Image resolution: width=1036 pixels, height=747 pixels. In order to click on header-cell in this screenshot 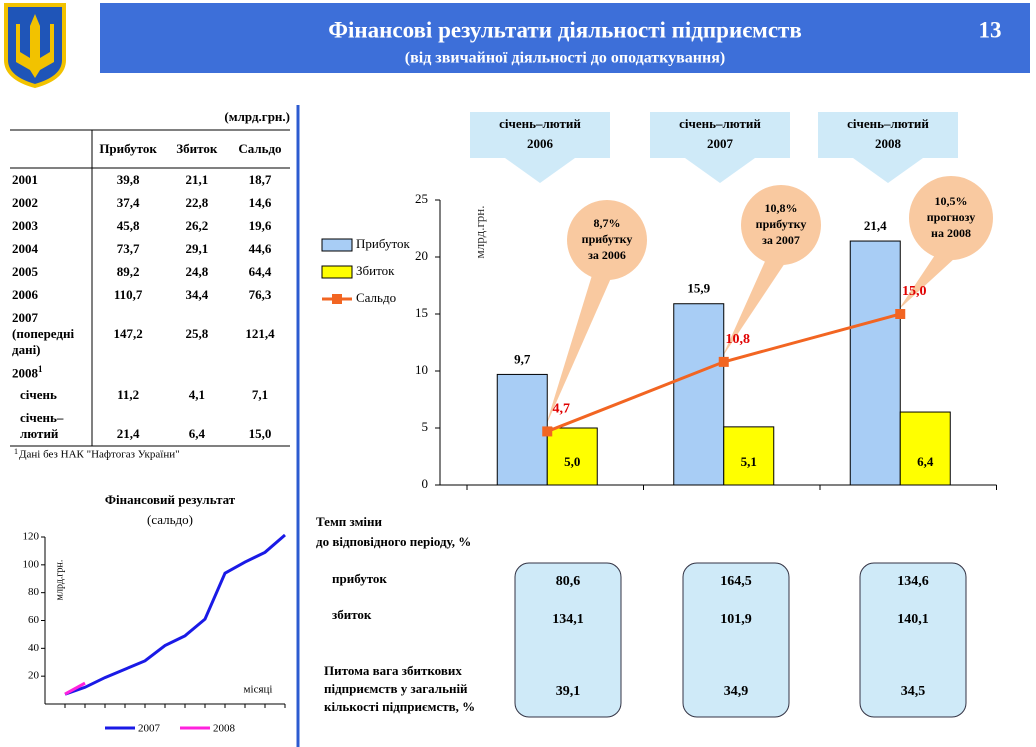, I will do `click(50, 149)`.